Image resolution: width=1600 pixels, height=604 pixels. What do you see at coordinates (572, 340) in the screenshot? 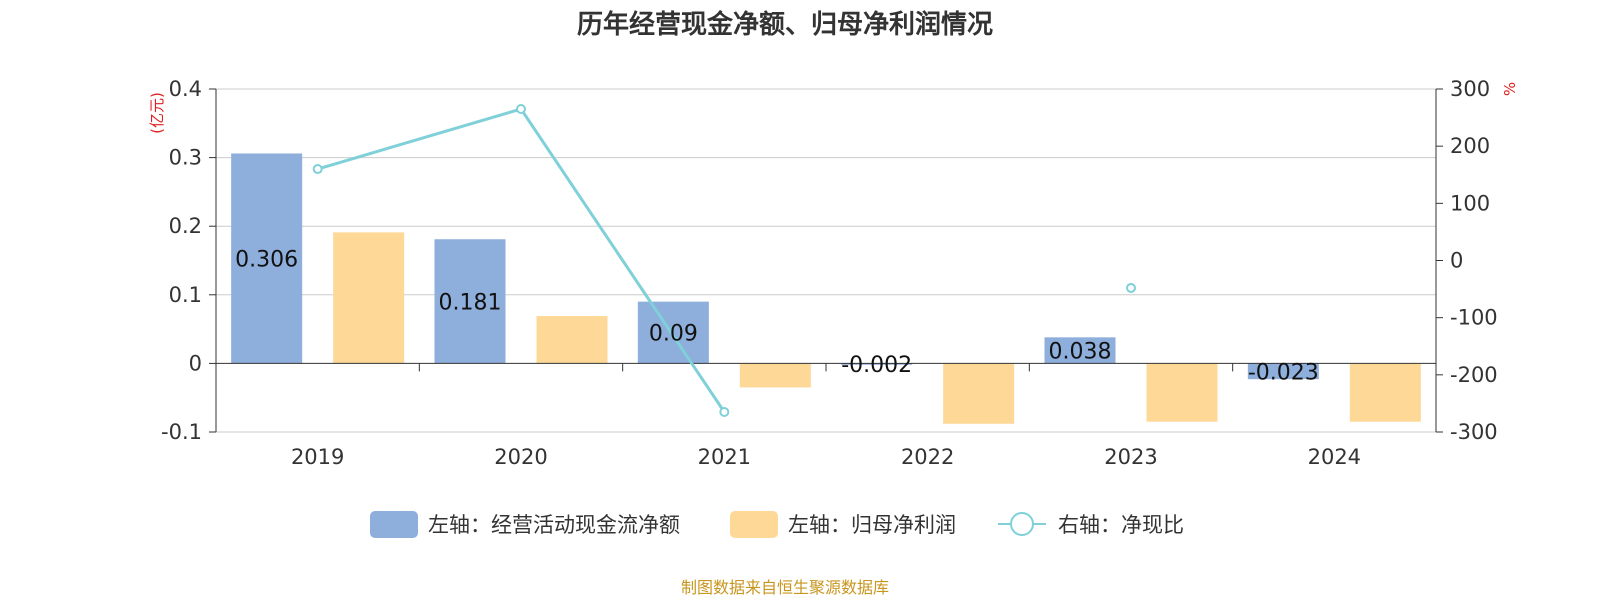
I see `profit-bar-2020` at bounding box center [572, 340].